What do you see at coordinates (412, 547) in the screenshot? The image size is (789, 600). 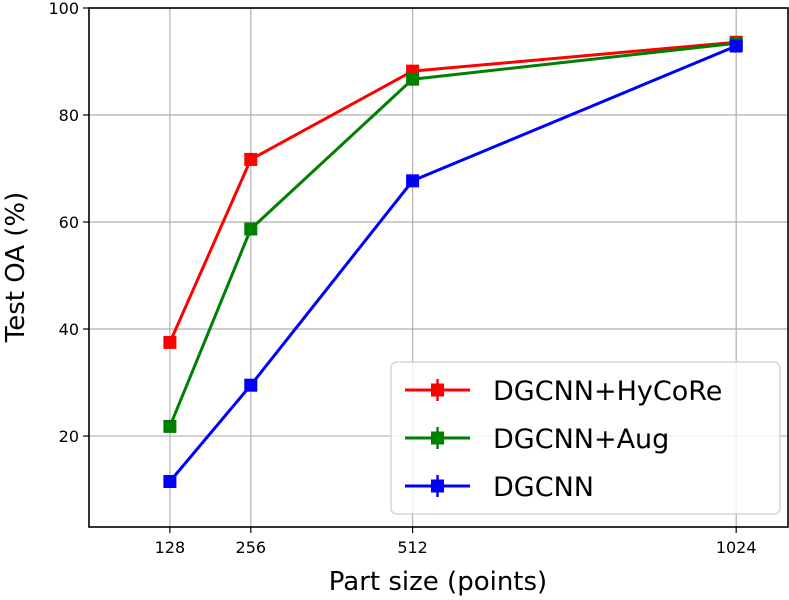 I see `x-tick-label: 512` at bounding box center [412, 547].